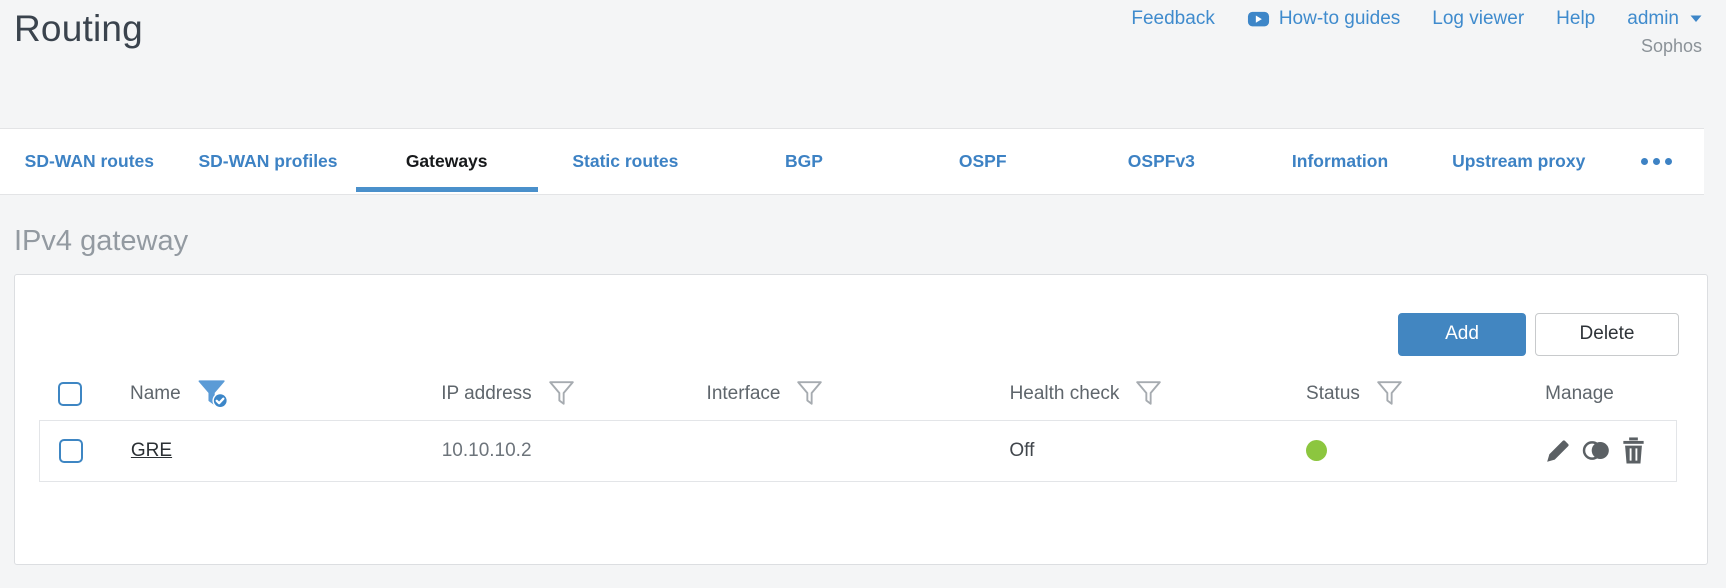 The width and height of the screenshot is (1726, 588). Describe the element at coordinates (151, 450) in the screenshot. I see `gateway-name-link: GRE` at that location.